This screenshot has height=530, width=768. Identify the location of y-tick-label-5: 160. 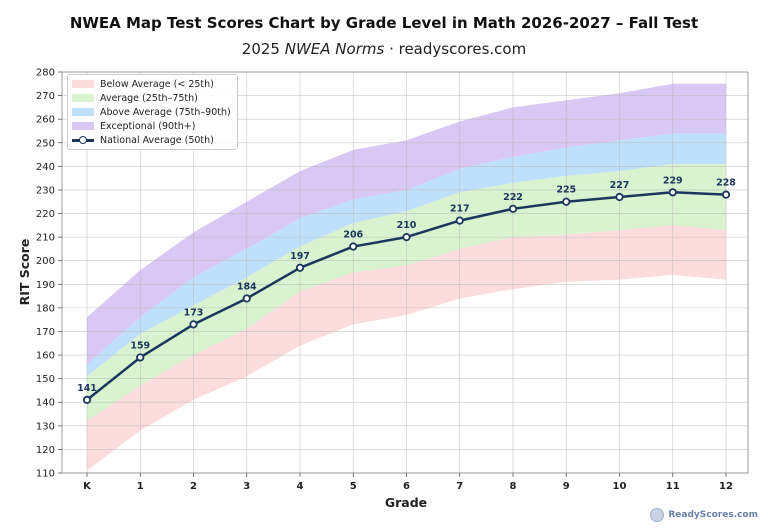
(45, 356).